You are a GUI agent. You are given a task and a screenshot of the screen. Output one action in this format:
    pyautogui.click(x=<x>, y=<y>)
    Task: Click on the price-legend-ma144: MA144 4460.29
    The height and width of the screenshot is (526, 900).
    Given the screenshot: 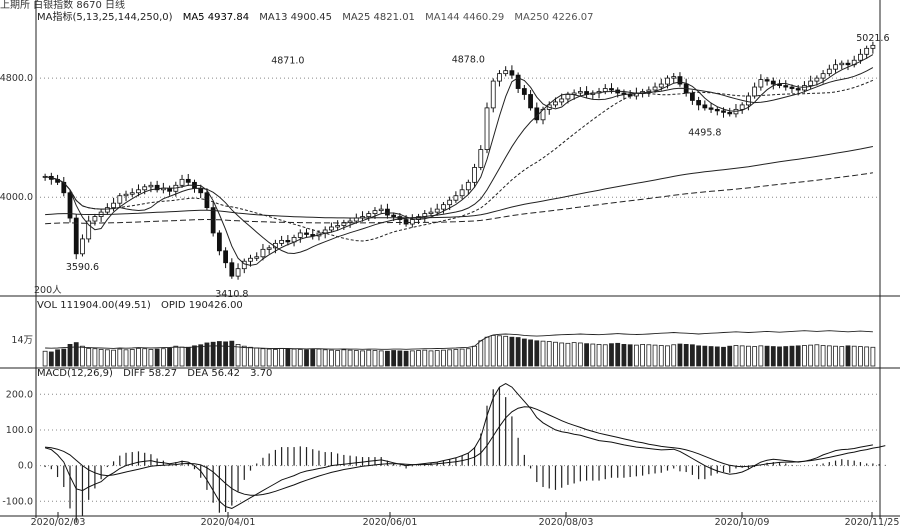 What is the action you would take?
    pyautogui.click(x=465, y=17)
    